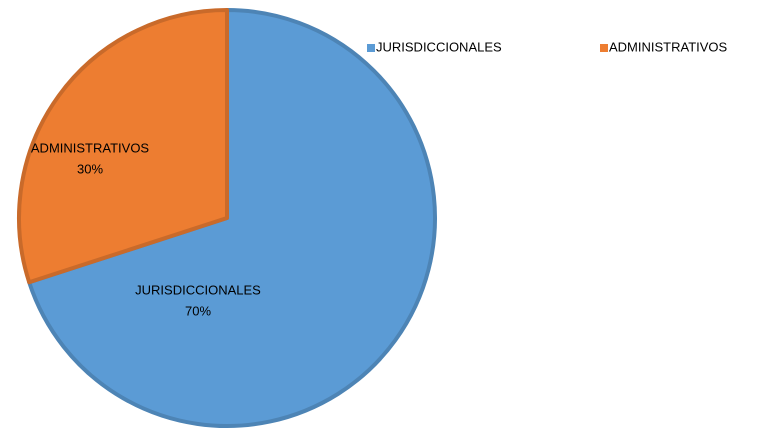 The width and height of the screenshot is (772, 429). I want to click on slice-label: JURISDICCIONALES, so click(198, 289).